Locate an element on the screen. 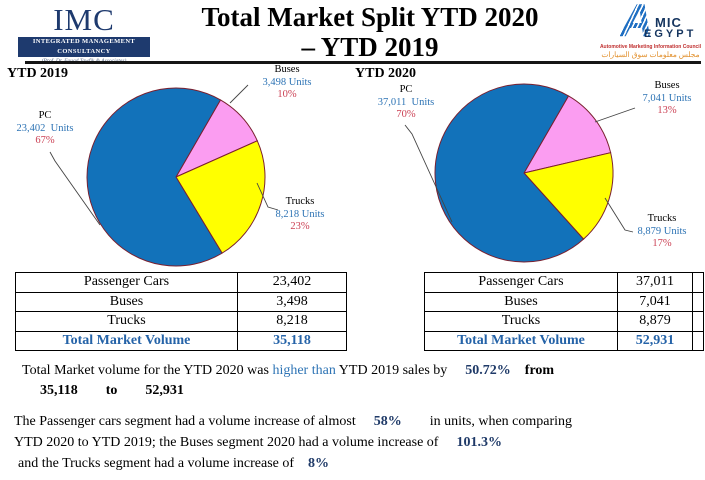  summary-text-to: to is located at coordinates (111, 390).